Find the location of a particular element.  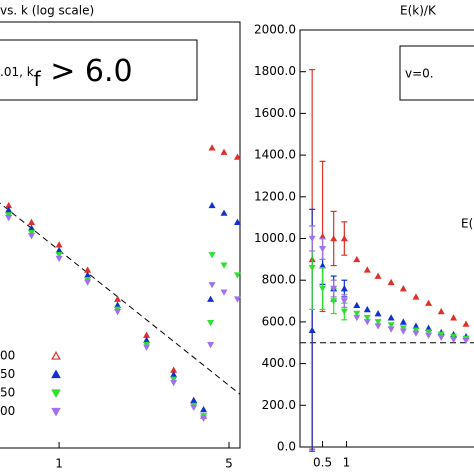

label: E( is located at coordinates (467, 224).